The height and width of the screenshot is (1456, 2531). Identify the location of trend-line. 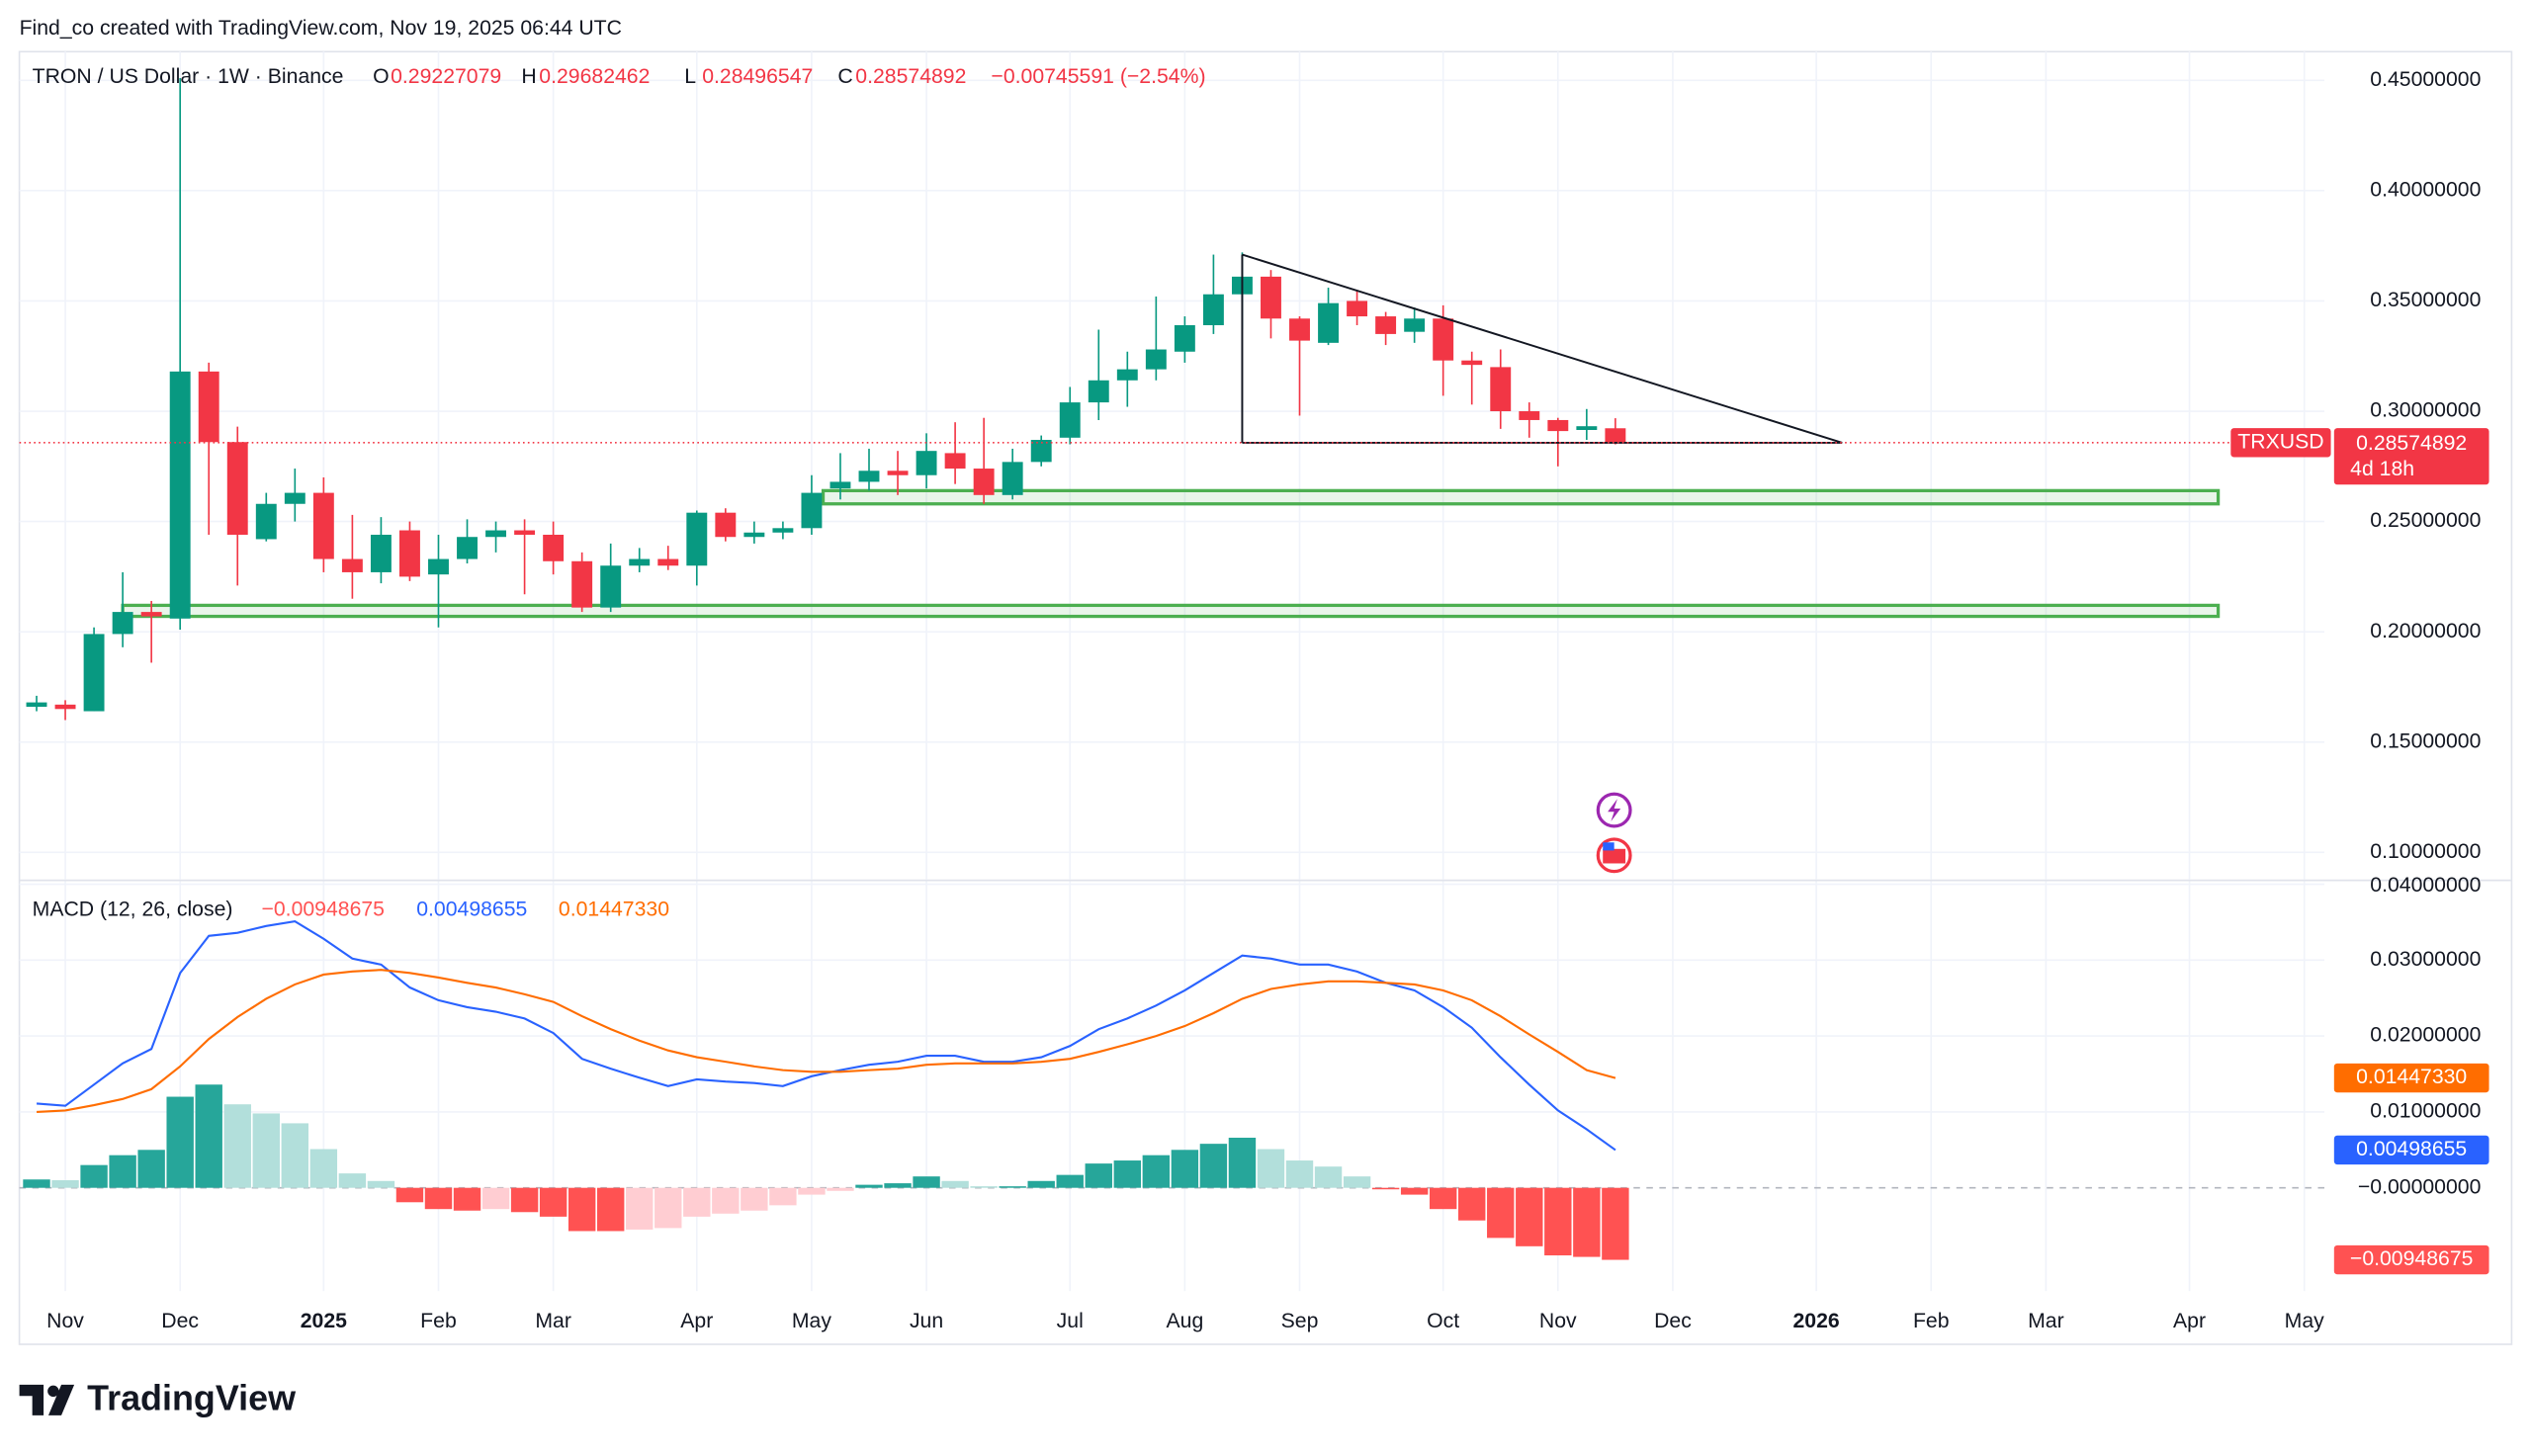
(1542, 348).